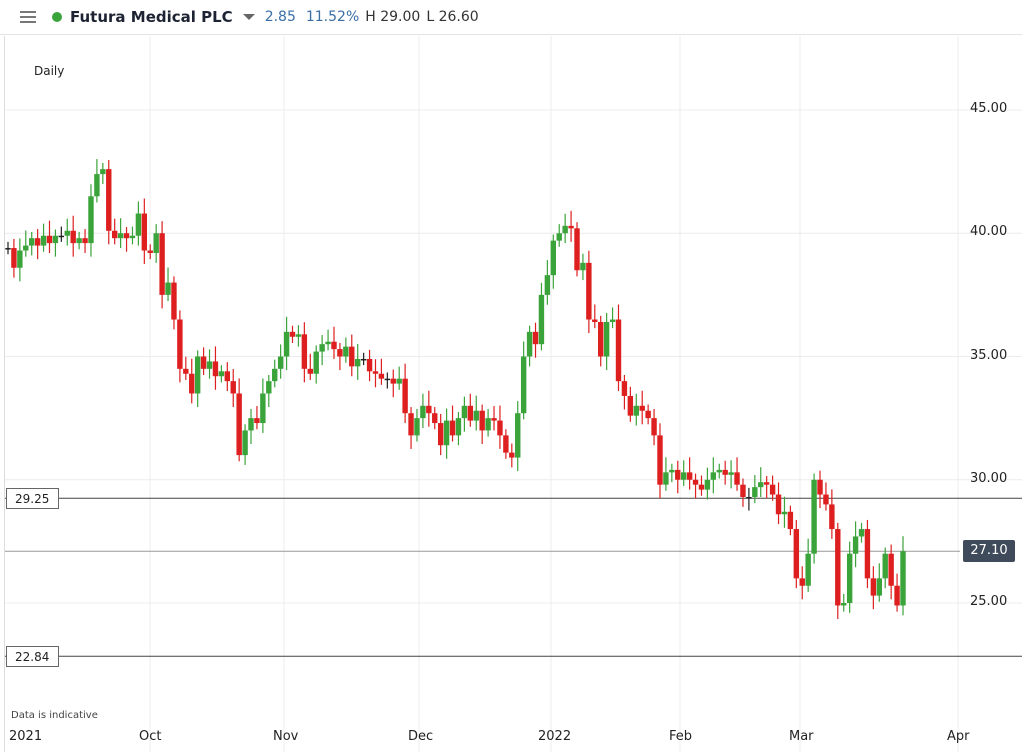 The height and width of the screenshot is (752, 1022). What do you see at coordinates (989, 108) in the screenshot?
I see `y-tick-label: 45.00` at bounding box center [989, 108].